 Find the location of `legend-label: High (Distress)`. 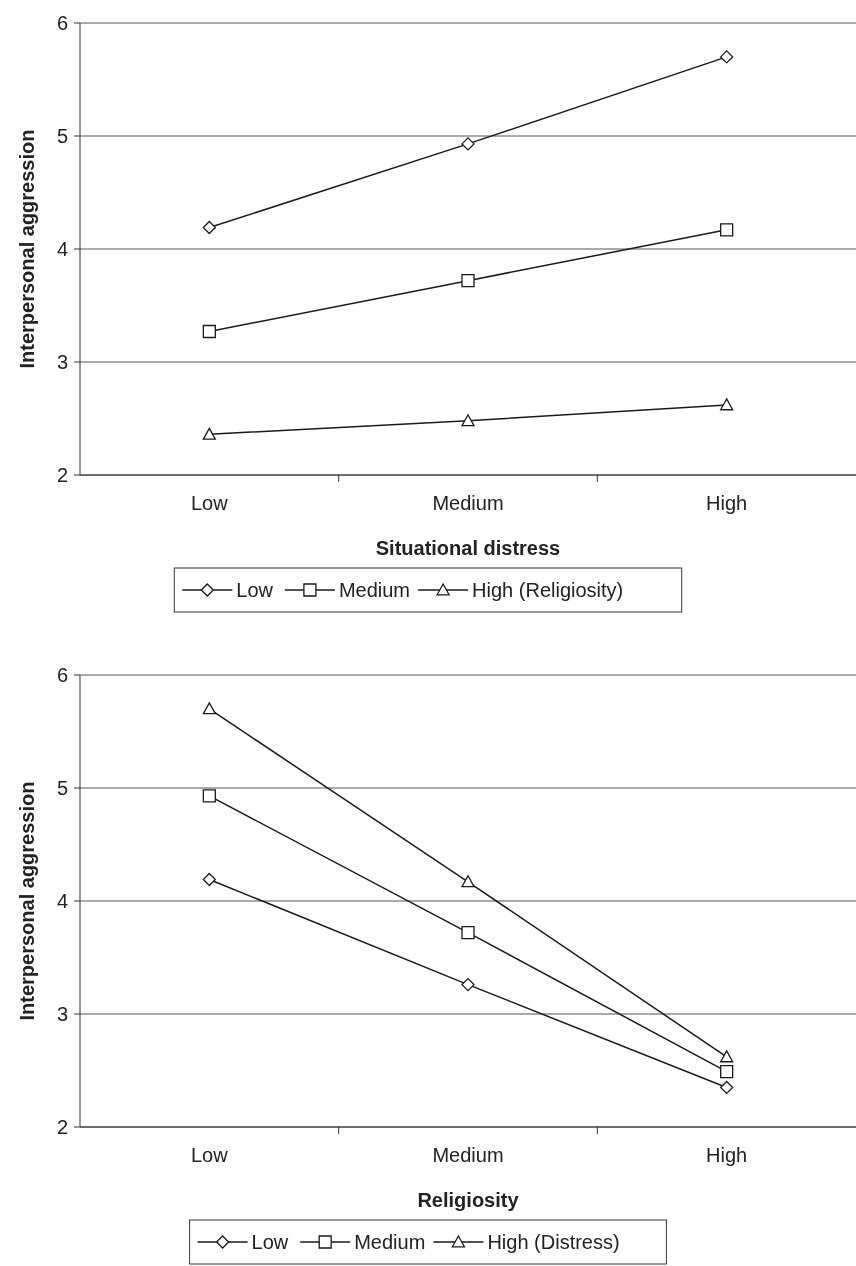

legend-label: High (Distress) is located at coordinates (553, 1242).